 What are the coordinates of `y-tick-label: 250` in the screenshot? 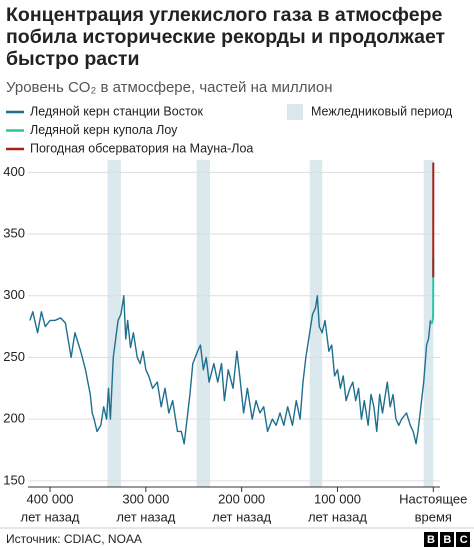 It's located at (14, 356).